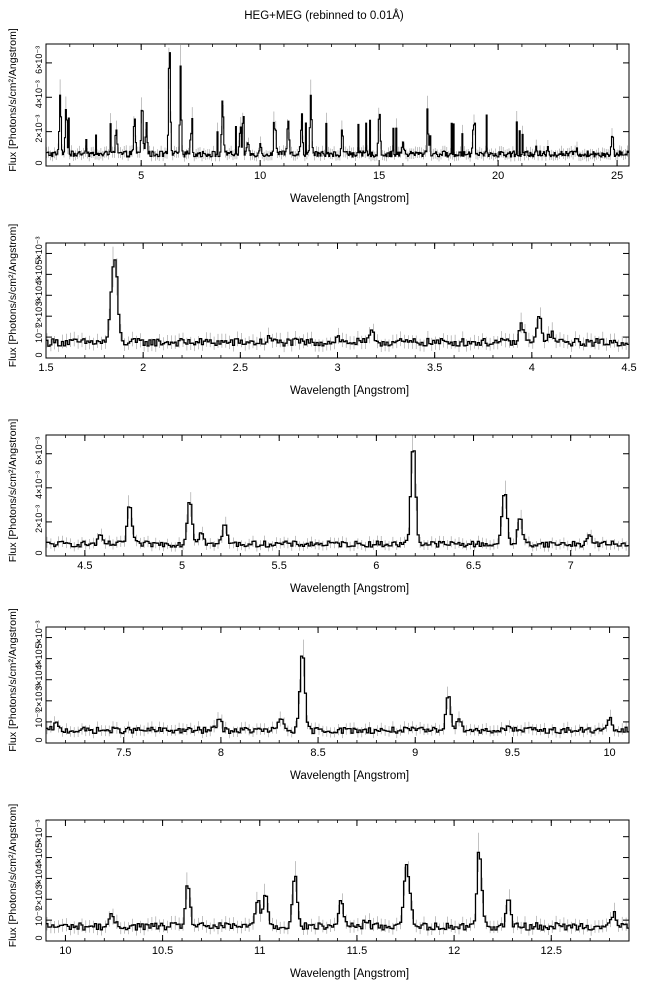  I want to click on x-tick-label: 8.5, so click(317, 753).